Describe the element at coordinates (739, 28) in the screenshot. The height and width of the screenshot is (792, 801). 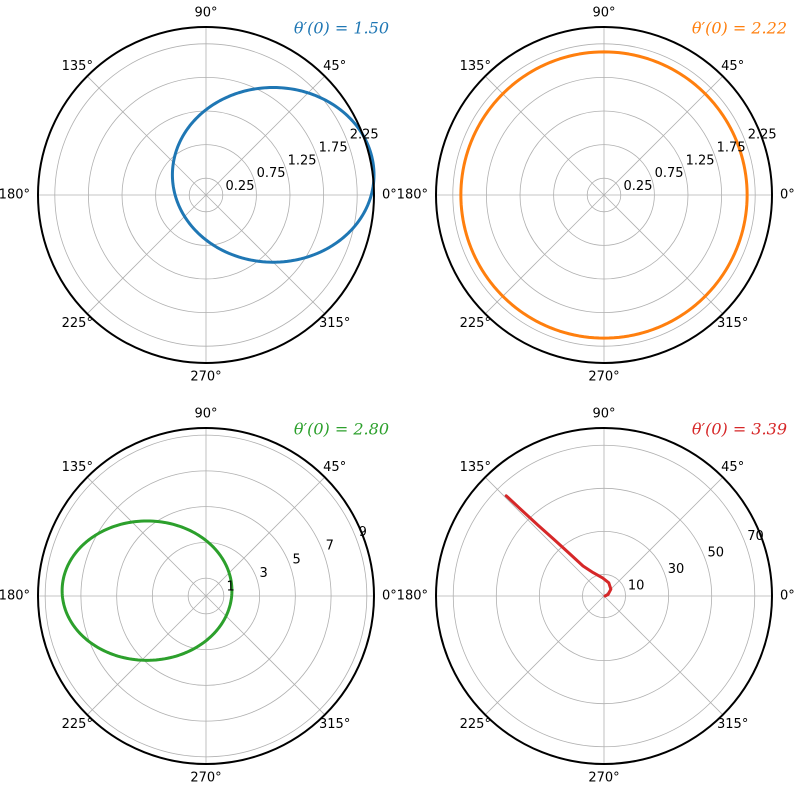
I see `subplot-title: θ′(0) = 2.22` at that location.